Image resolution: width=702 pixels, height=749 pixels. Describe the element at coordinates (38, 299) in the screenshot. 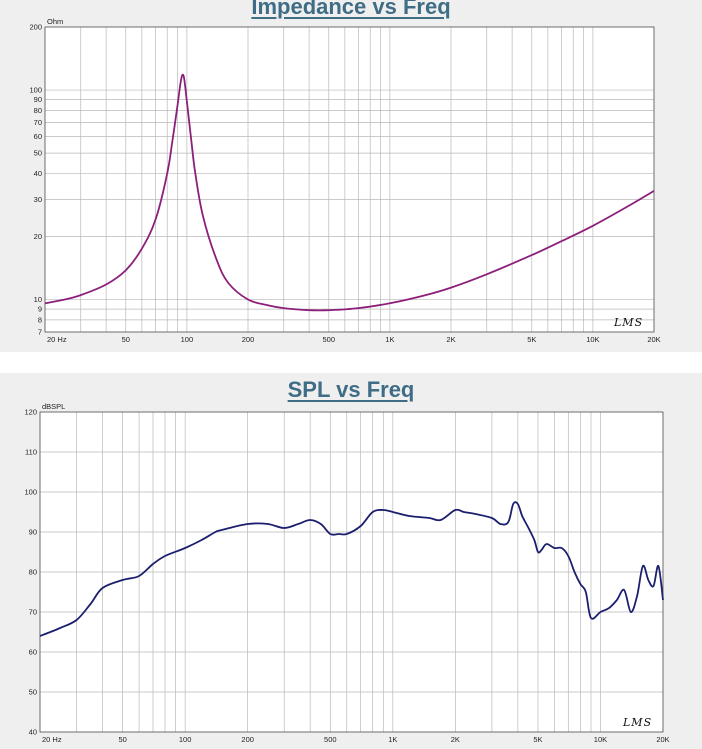

I see `y-tick-label: 10` at that location.